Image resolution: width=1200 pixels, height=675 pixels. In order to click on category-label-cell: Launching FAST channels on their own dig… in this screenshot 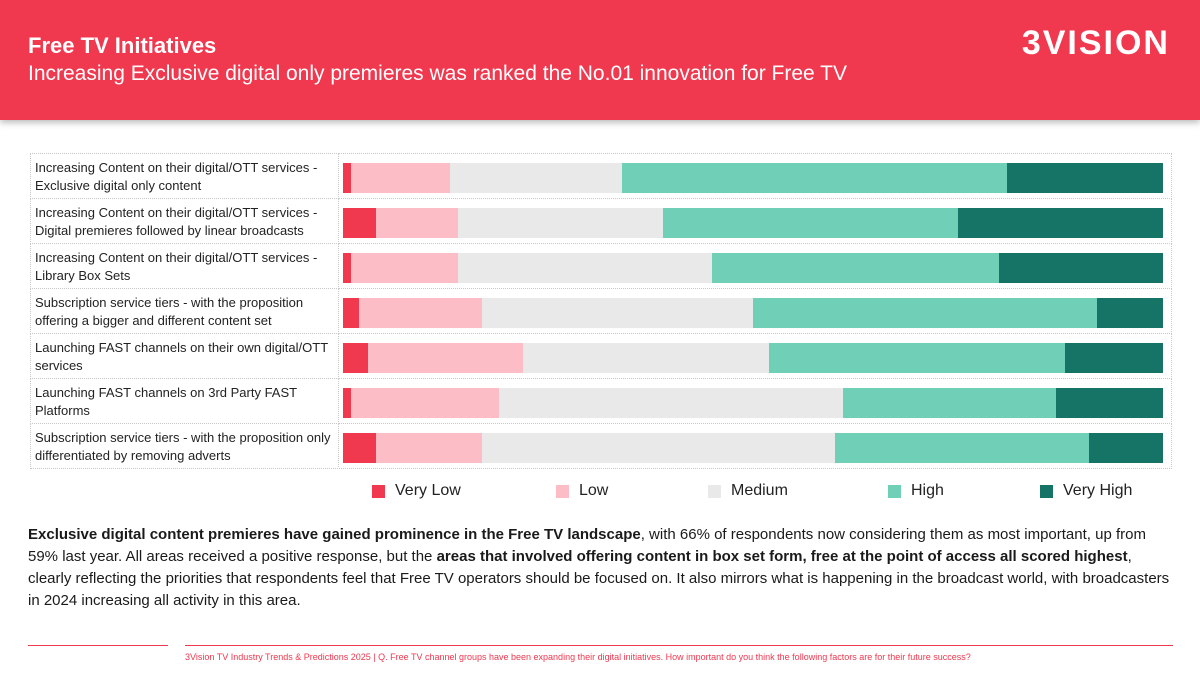, I will do `click(183, 355)`.